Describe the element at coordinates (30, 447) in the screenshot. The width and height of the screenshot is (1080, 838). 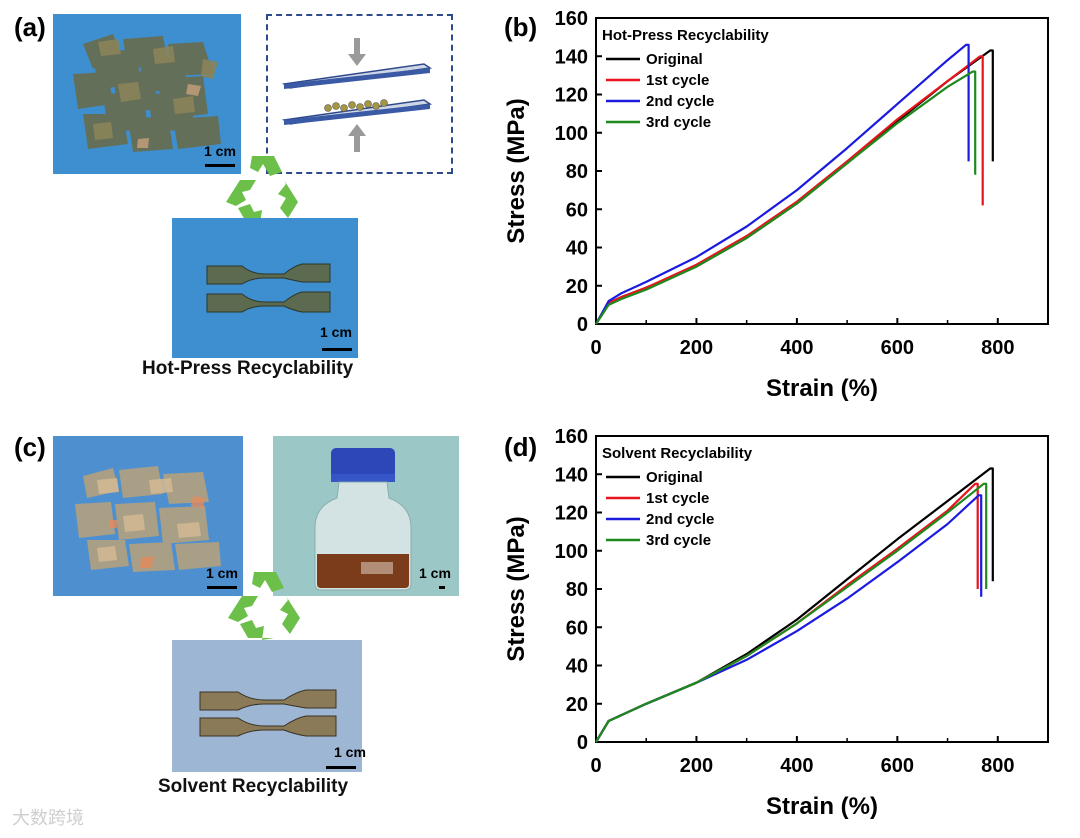
I see `panel-label-c: (c)` at that location.